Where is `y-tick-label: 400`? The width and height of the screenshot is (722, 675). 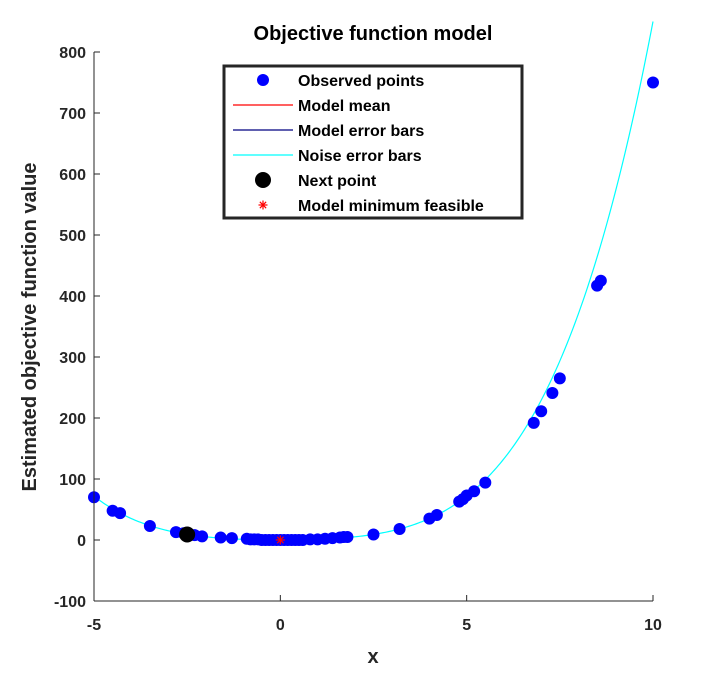 y-tick-label: 400 is located at coordinates (72, 297).